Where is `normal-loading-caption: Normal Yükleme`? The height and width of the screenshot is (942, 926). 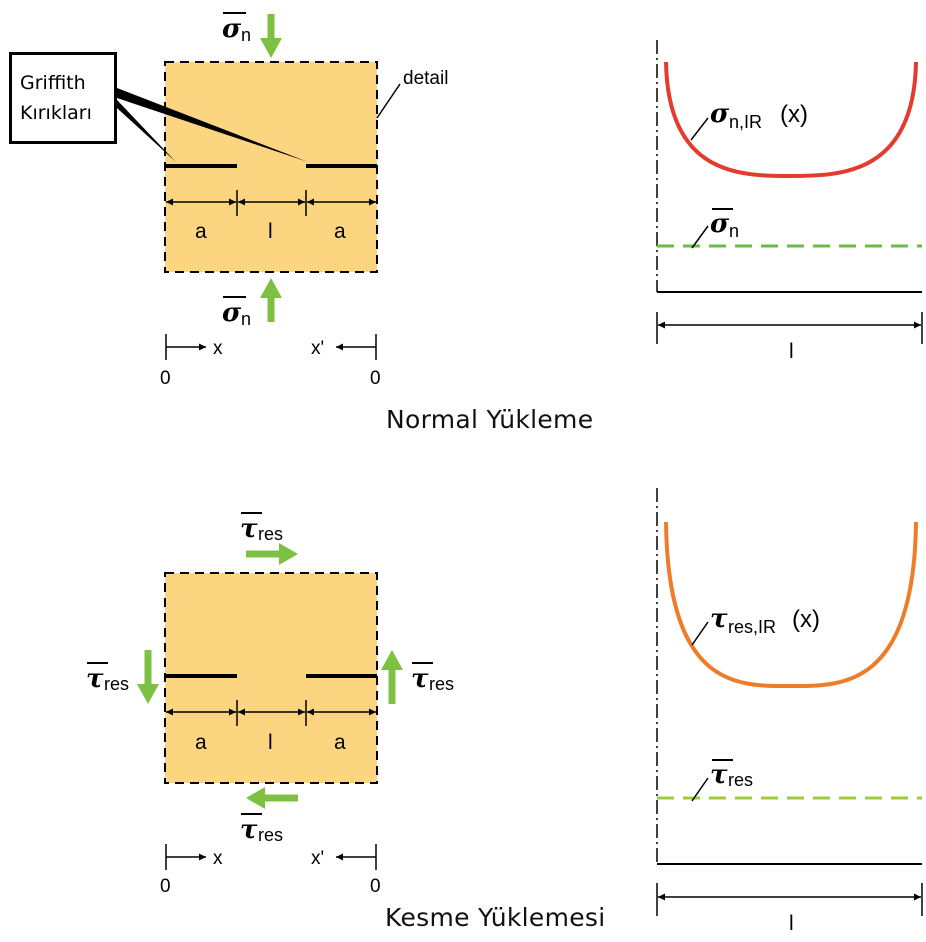
normal-loading-caption: Normal Yükleme is located at coordinates (490, 419).